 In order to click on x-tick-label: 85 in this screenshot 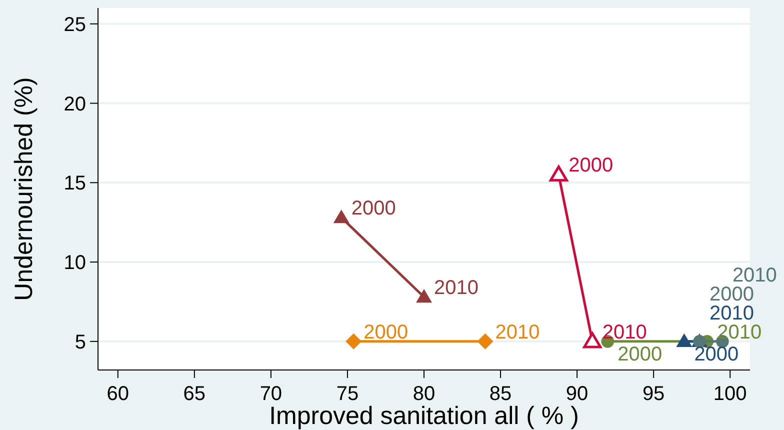, I will do `click(500, 394)`.